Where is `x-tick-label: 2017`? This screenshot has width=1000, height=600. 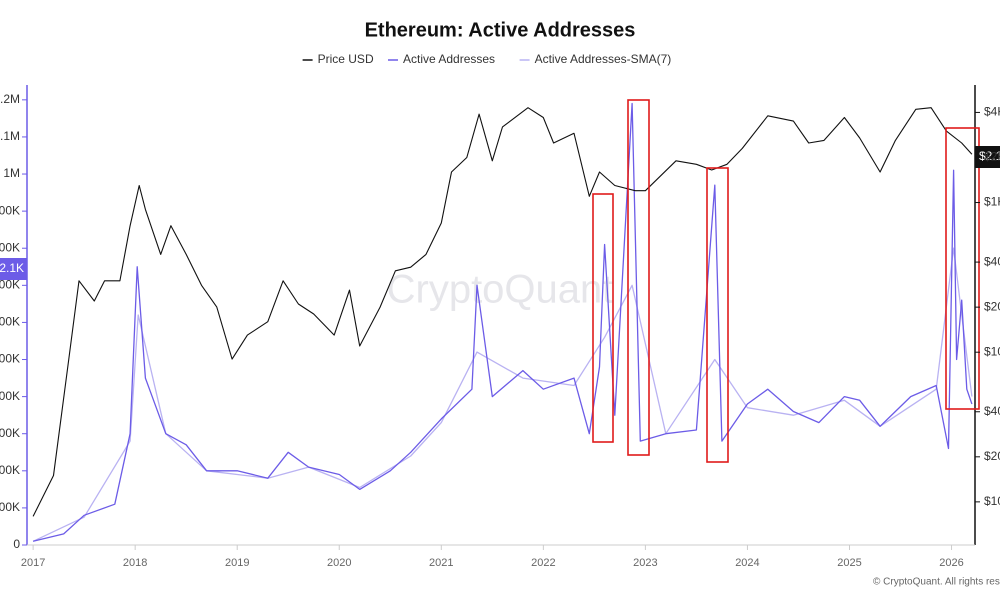
x-tick-label: 2017 is located at coordinates (33, 563).